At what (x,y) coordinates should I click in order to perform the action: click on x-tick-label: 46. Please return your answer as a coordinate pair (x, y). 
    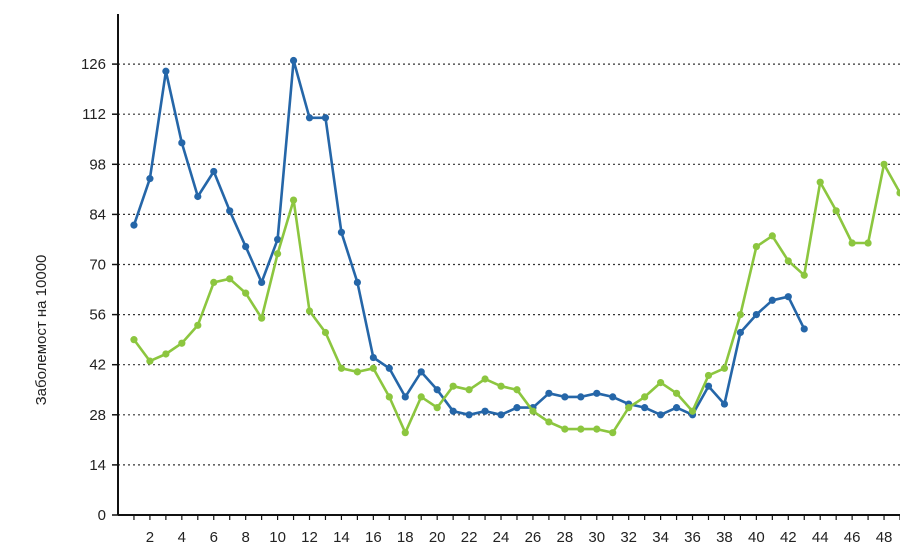
    Looking at the image, I should click on (852, 537).